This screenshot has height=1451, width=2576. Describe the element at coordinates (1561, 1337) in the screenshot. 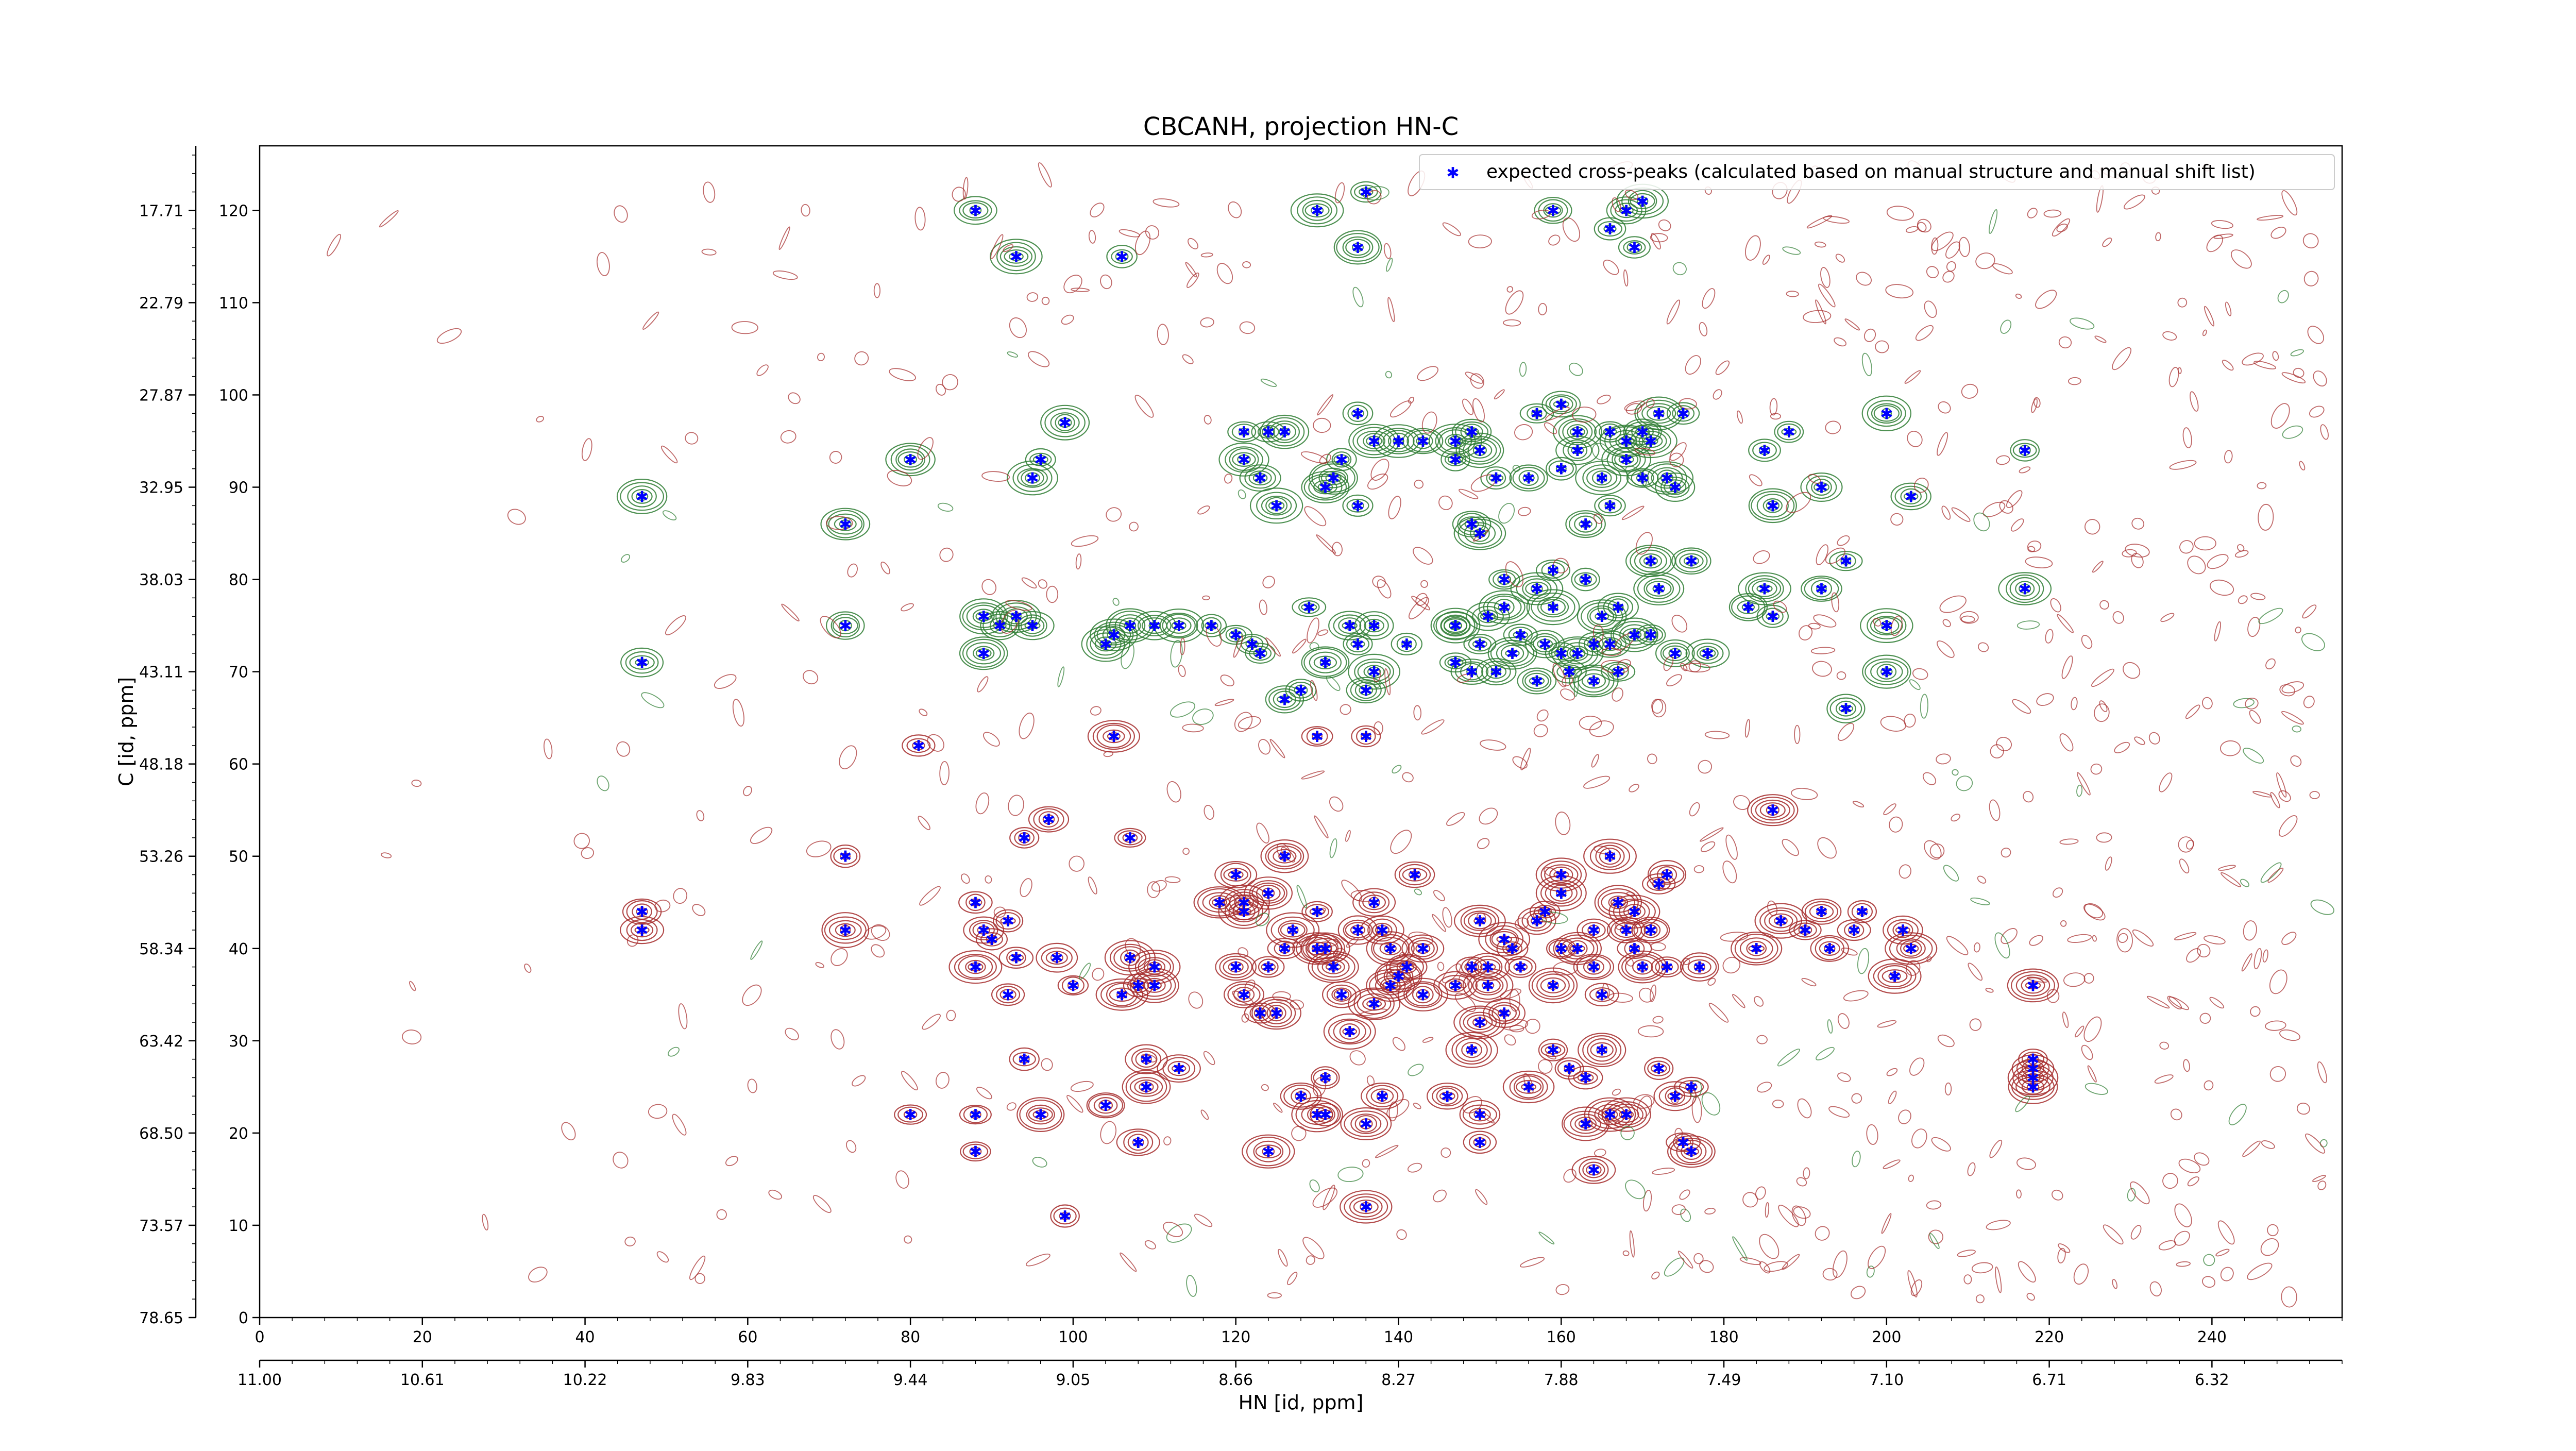

I see `x-tick-label: 160` at that location.